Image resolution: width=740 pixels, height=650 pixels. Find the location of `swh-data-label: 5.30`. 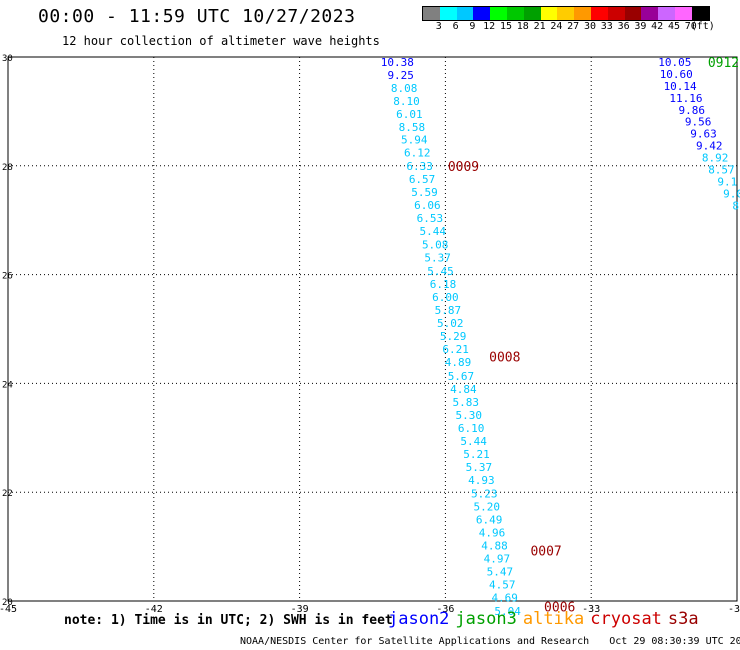

swh-data-label: 5.30 is located at coordinates (468, 415).